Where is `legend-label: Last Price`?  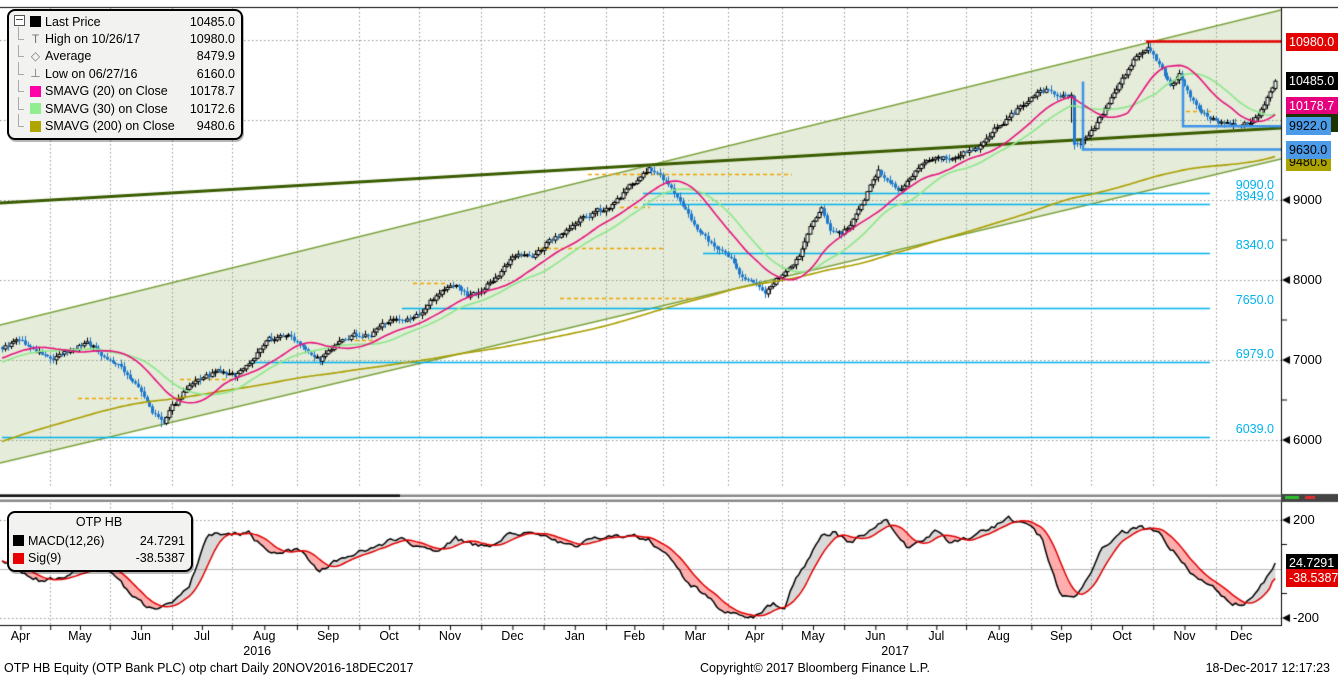 legend-label: Last Price is located at coordinates (73, 21).